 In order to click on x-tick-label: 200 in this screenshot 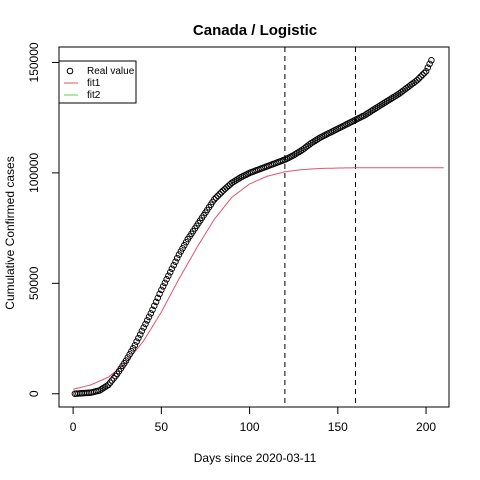, I will do `click(426, 427)`.